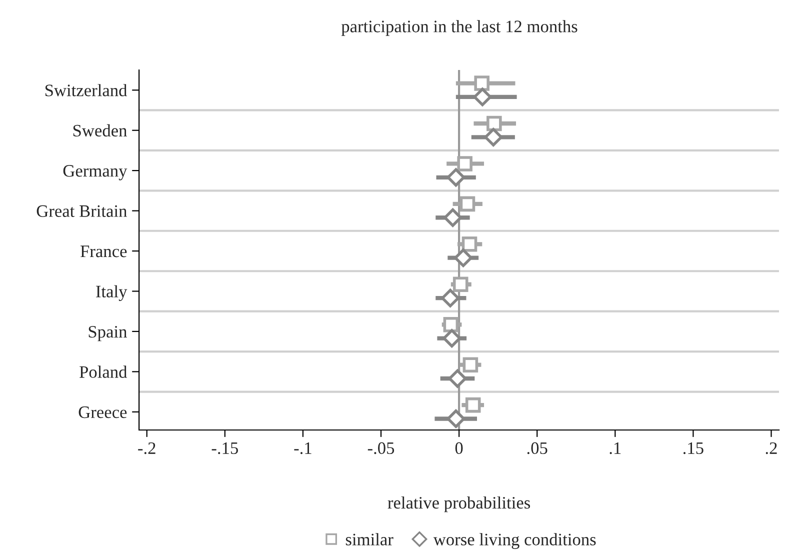 The height and width of the screenshot is (555, 791). What do you see at coordinates (370, 539) in the screenshot?
I see `legend-label: similar` at bounding box center [370, 539].